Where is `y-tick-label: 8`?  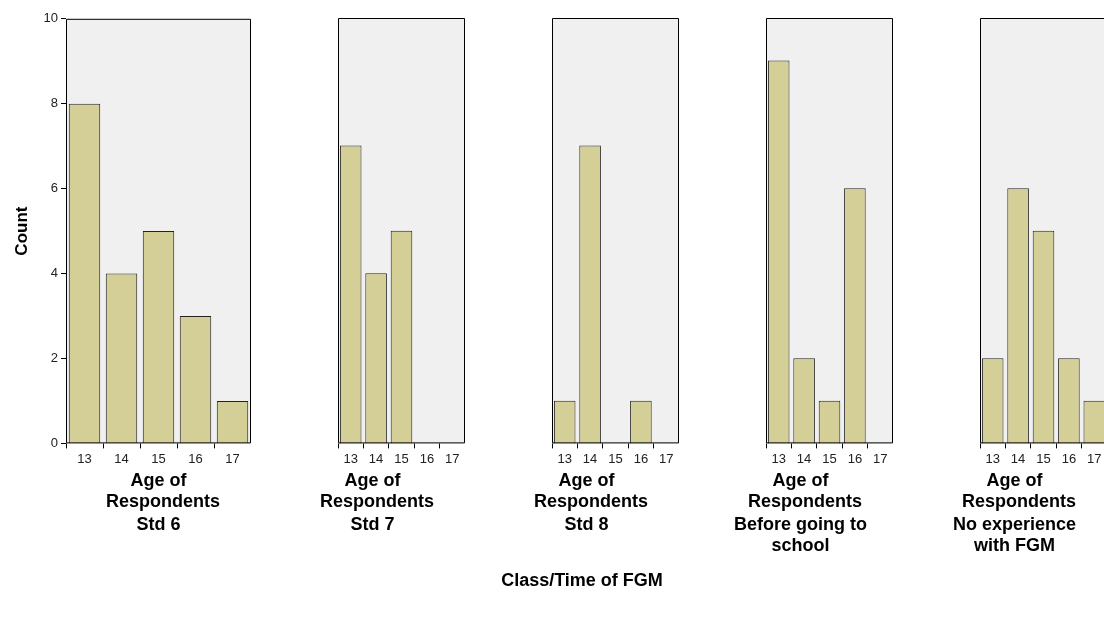 y-tick-label: 8 is located at coordinates (54, 103).